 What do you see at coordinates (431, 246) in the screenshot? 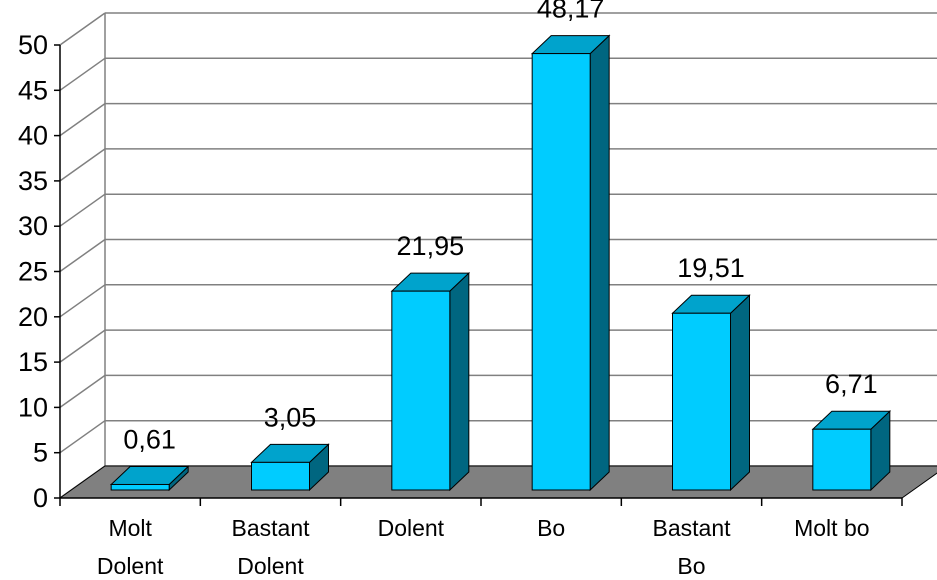
I see `data-label: 21,95` at bounding box center [431, 246].